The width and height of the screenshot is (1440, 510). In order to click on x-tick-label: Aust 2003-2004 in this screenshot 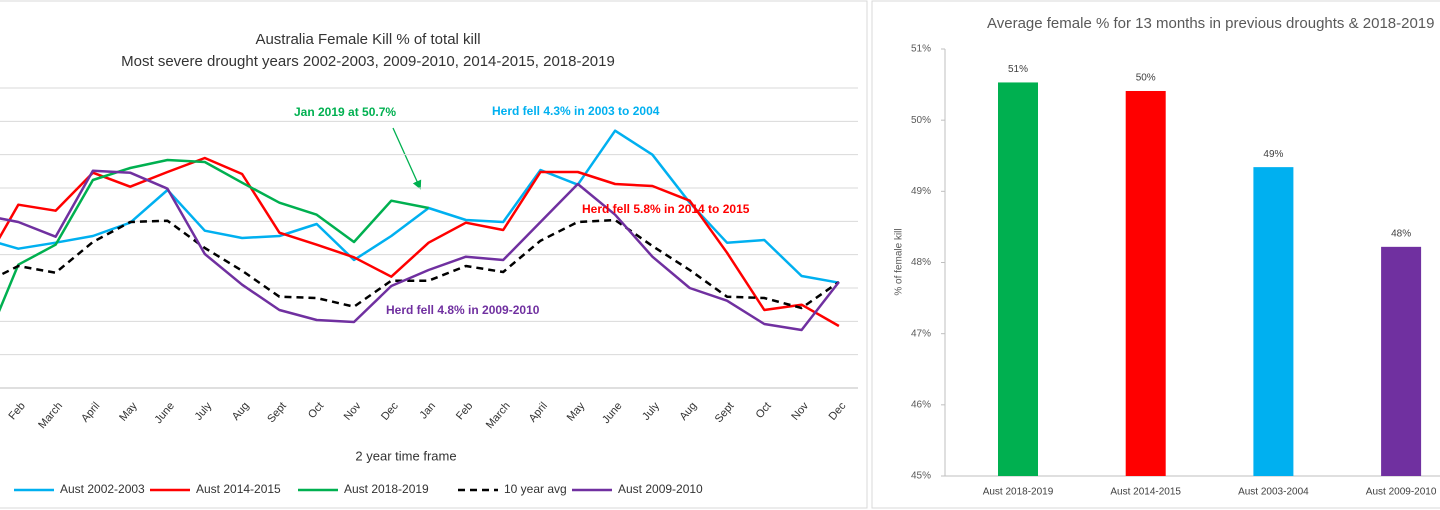, I will do `click(1273, 492)`.